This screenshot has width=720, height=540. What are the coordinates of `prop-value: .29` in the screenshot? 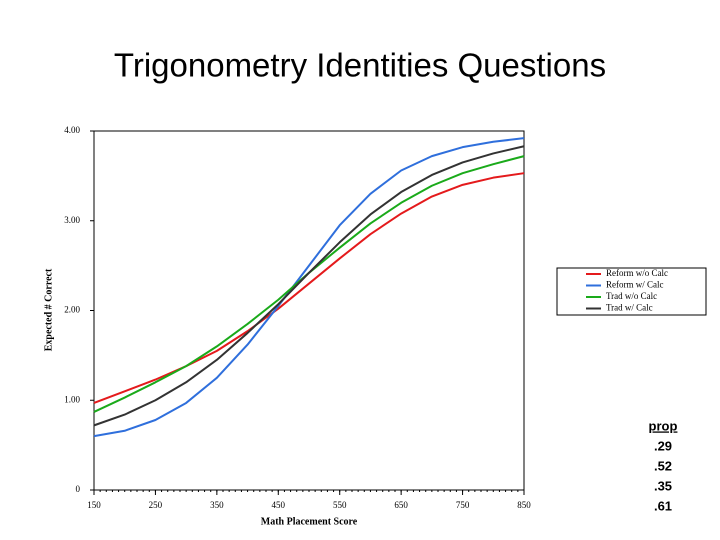 It's located at (663, 445).